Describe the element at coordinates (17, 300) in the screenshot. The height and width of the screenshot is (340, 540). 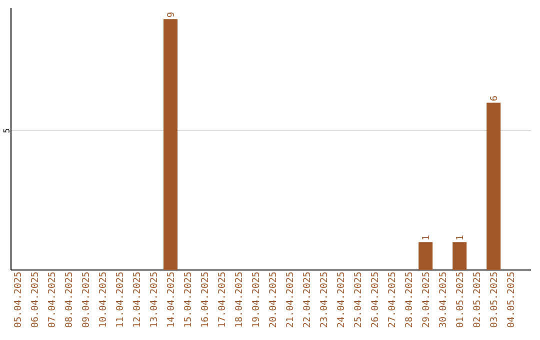
I see `x-tick-label: 05.04.2025` at that location.